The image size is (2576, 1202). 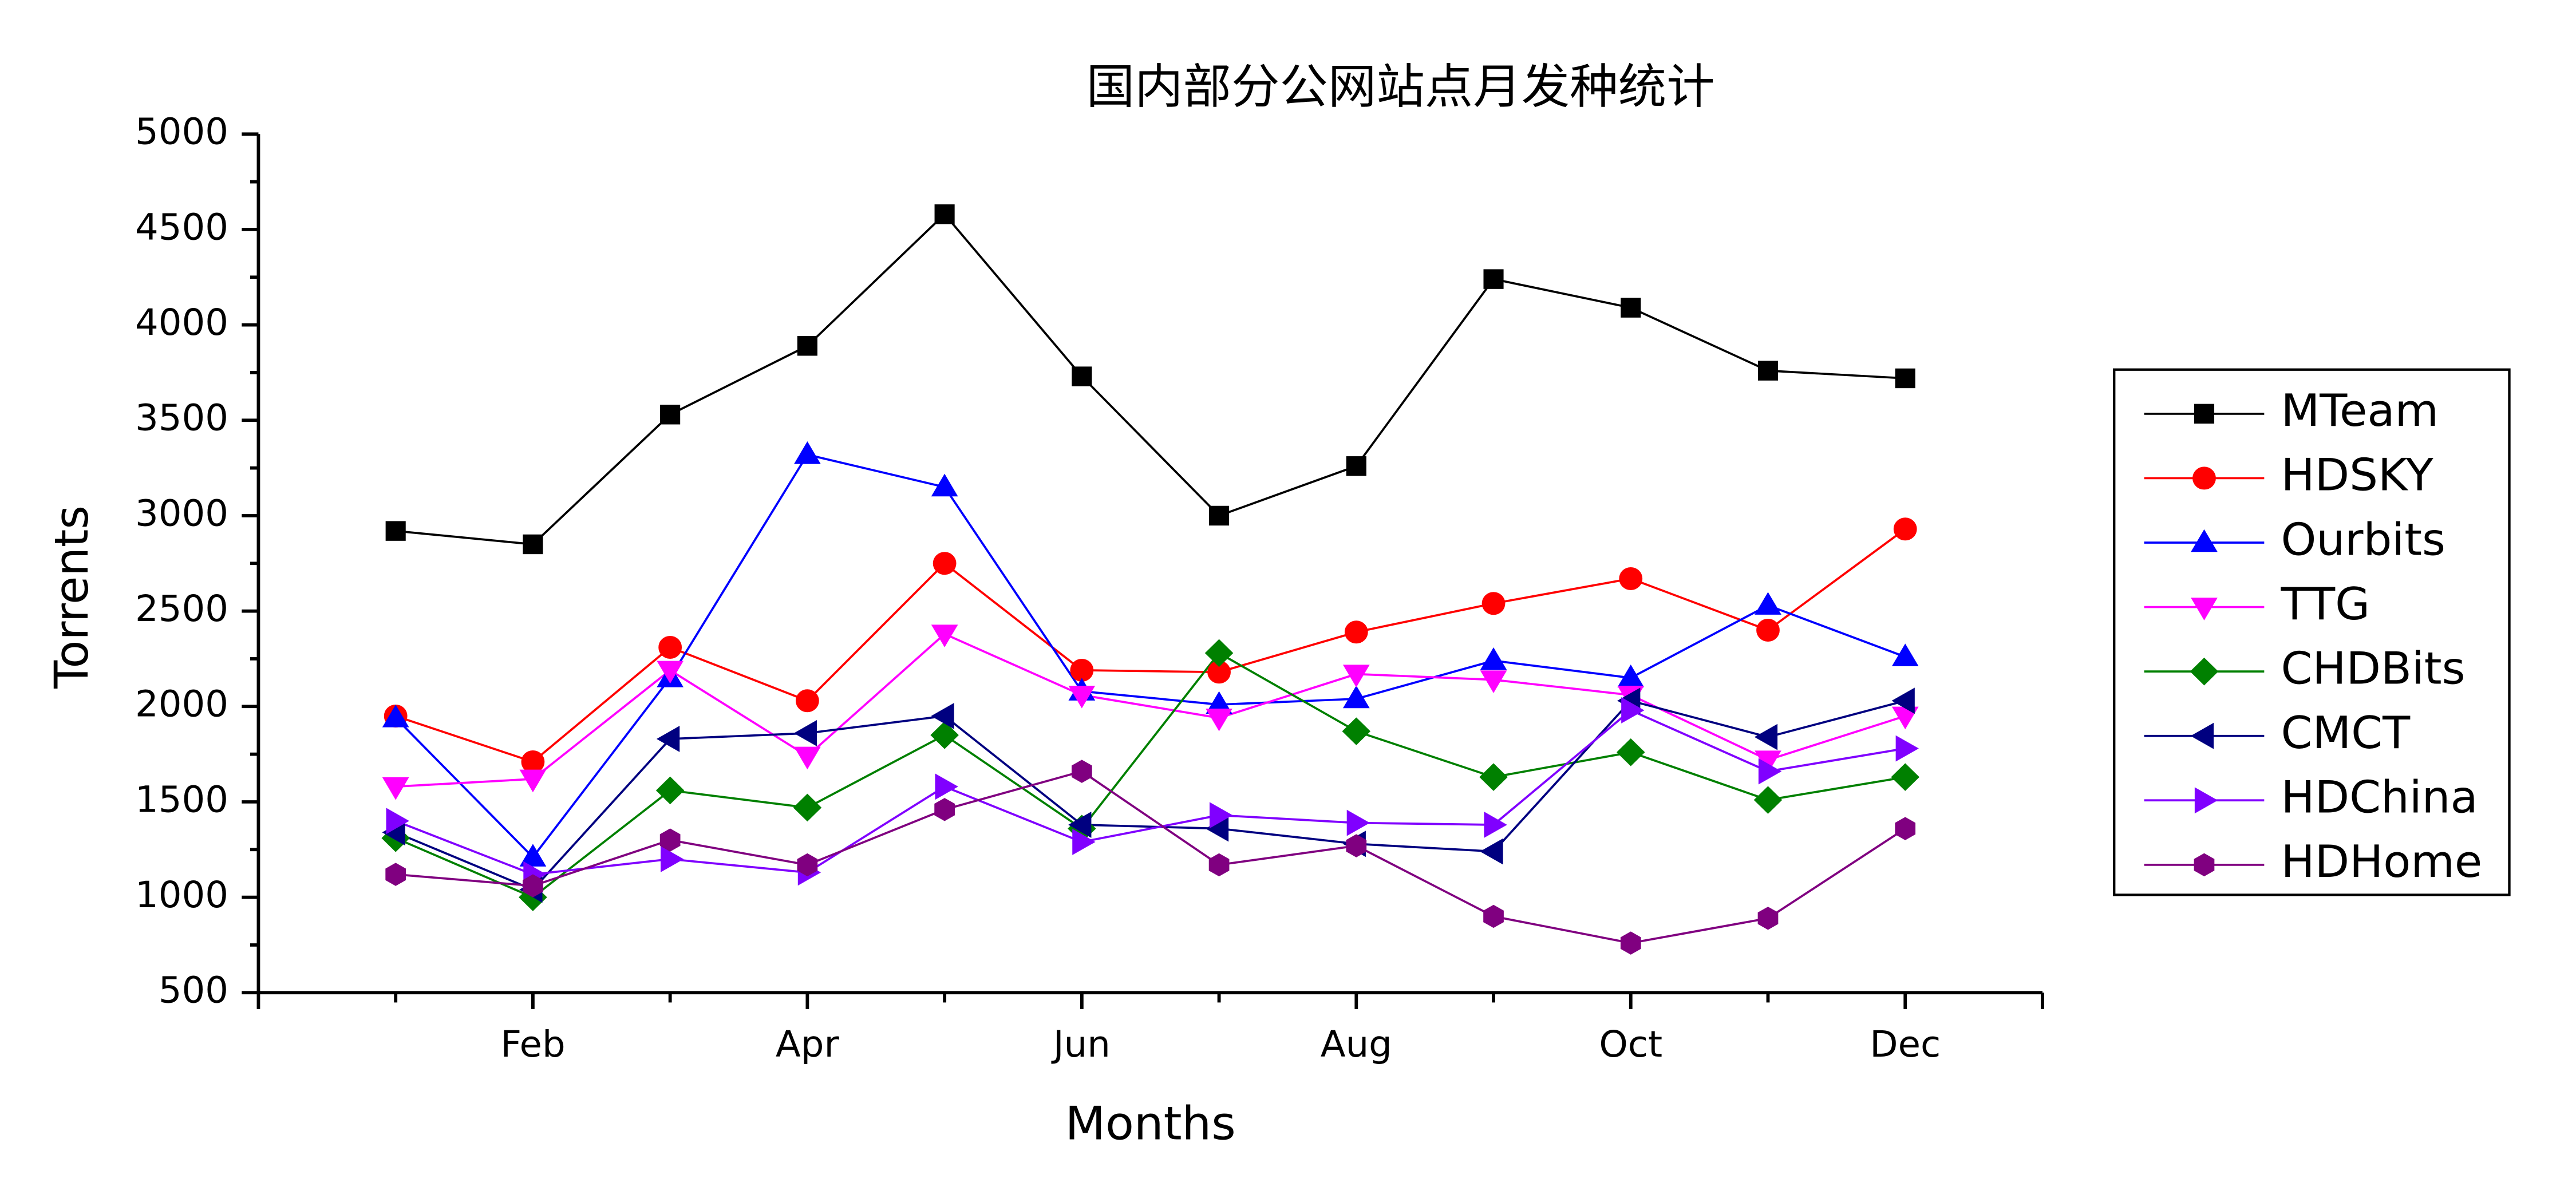 I want to click on legend-label: MTeam, so click(x=2360, y=412).